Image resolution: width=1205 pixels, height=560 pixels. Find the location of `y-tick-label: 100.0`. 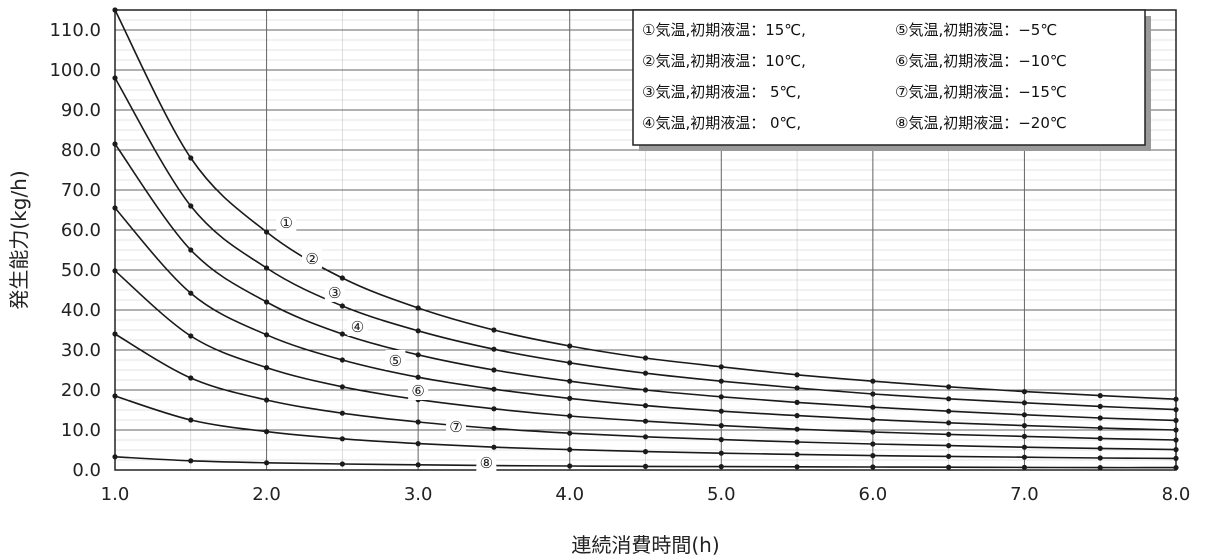

y-tick-label: 100.0 is located at coordinates (75, 70).